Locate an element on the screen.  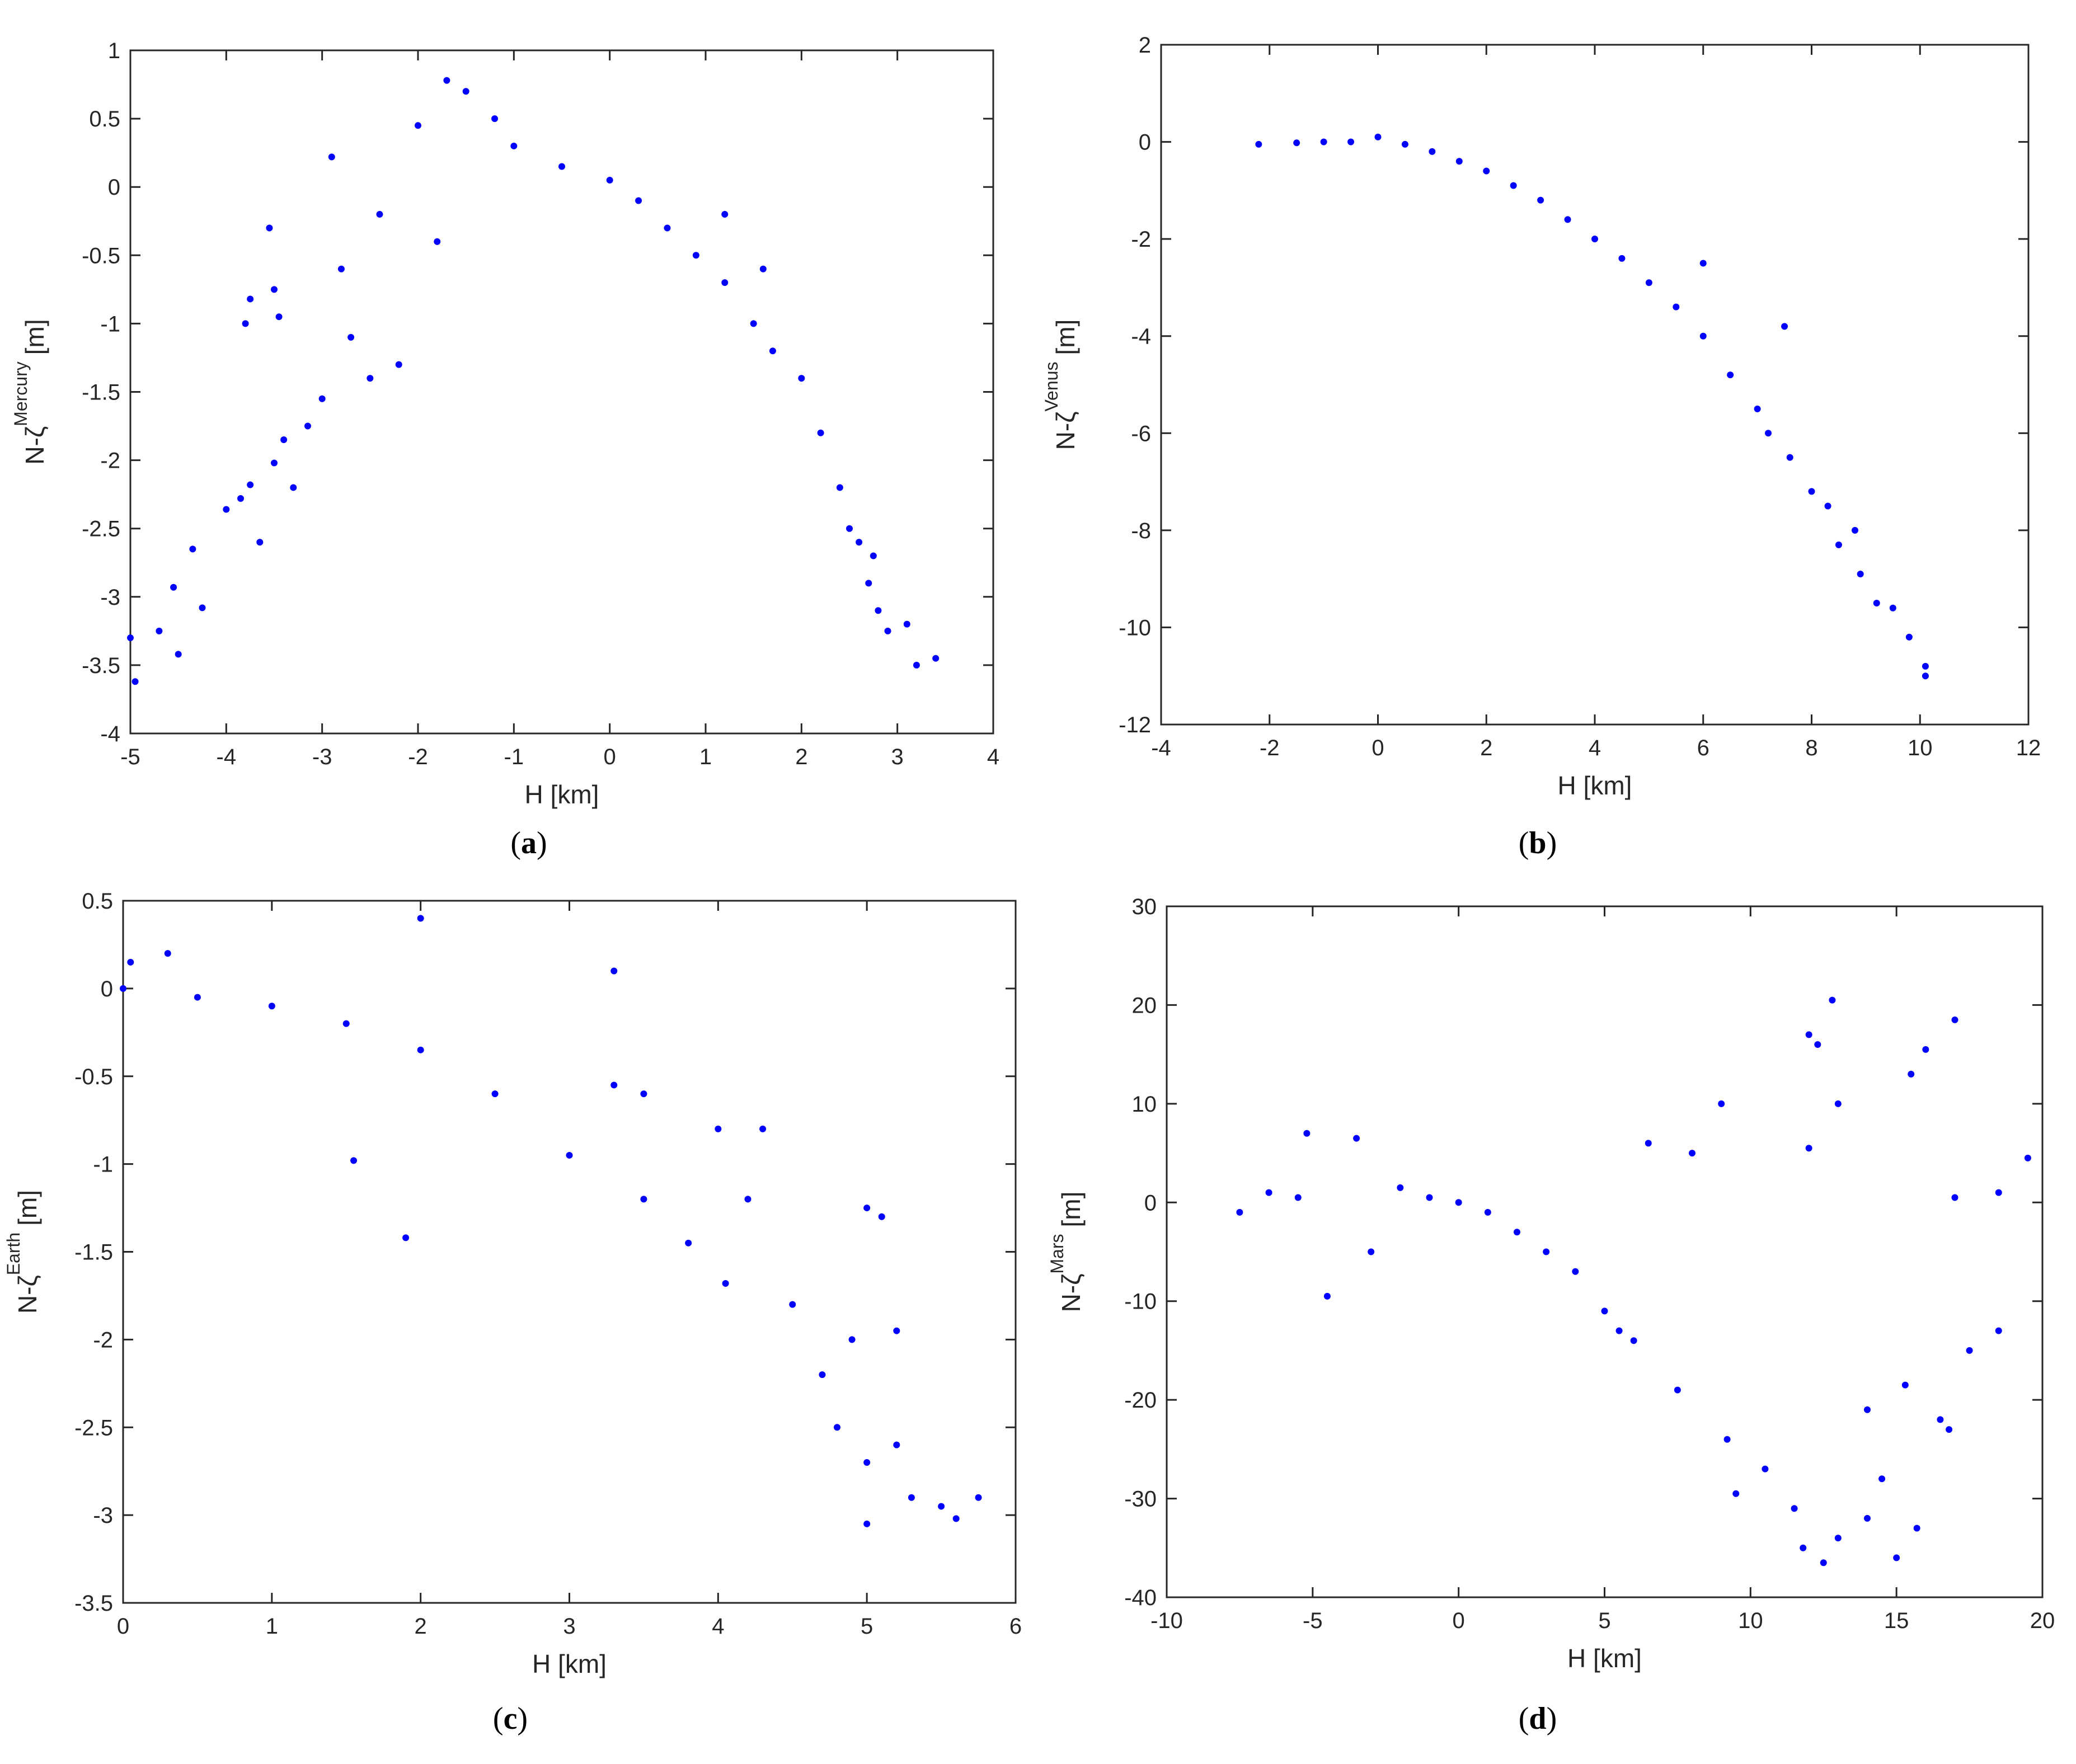
x-tick-label: -5 is located at coordinates (1313, 1620).